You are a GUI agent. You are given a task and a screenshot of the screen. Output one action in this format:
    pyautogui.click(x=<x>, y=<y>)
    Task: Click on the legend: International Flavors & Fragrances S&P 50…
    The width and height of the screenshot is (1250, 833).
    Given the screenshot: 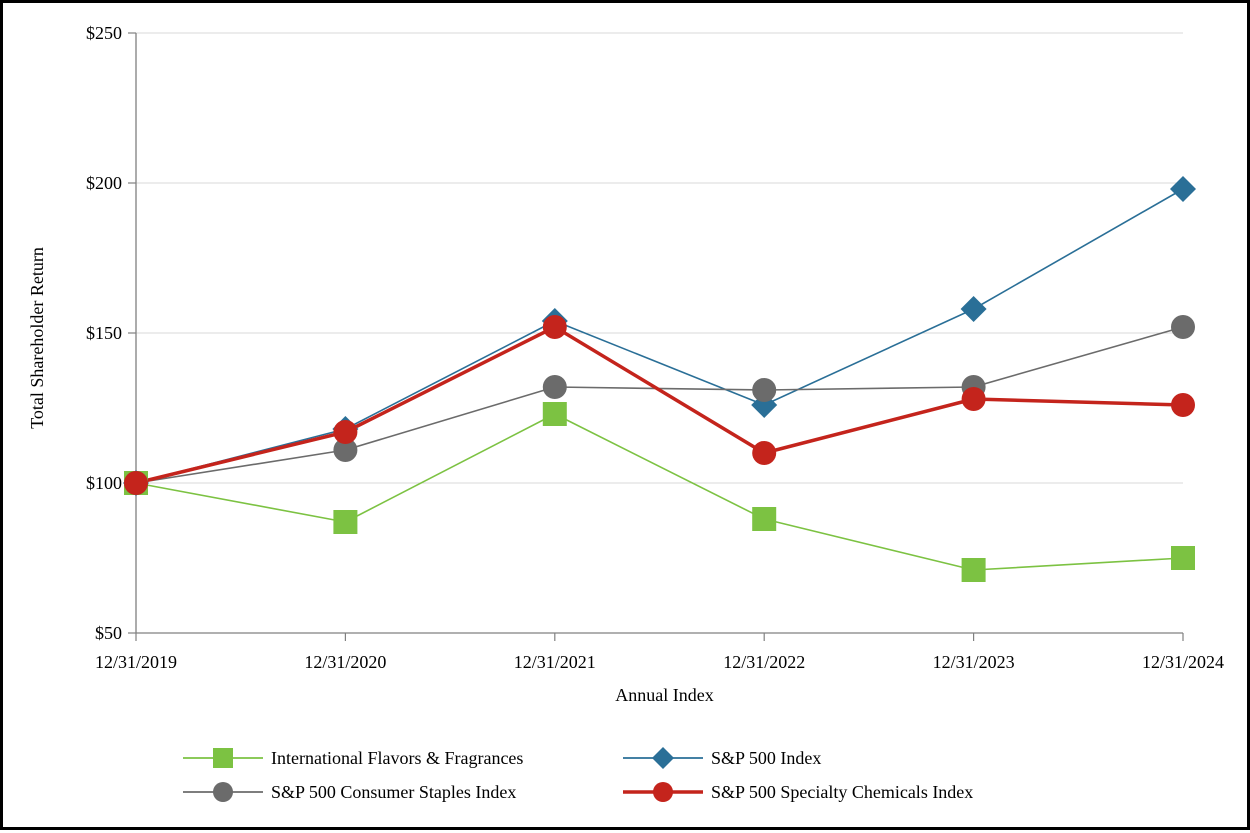 What is the action you would take?
    pyautogui.click(x=578, y=774)
    